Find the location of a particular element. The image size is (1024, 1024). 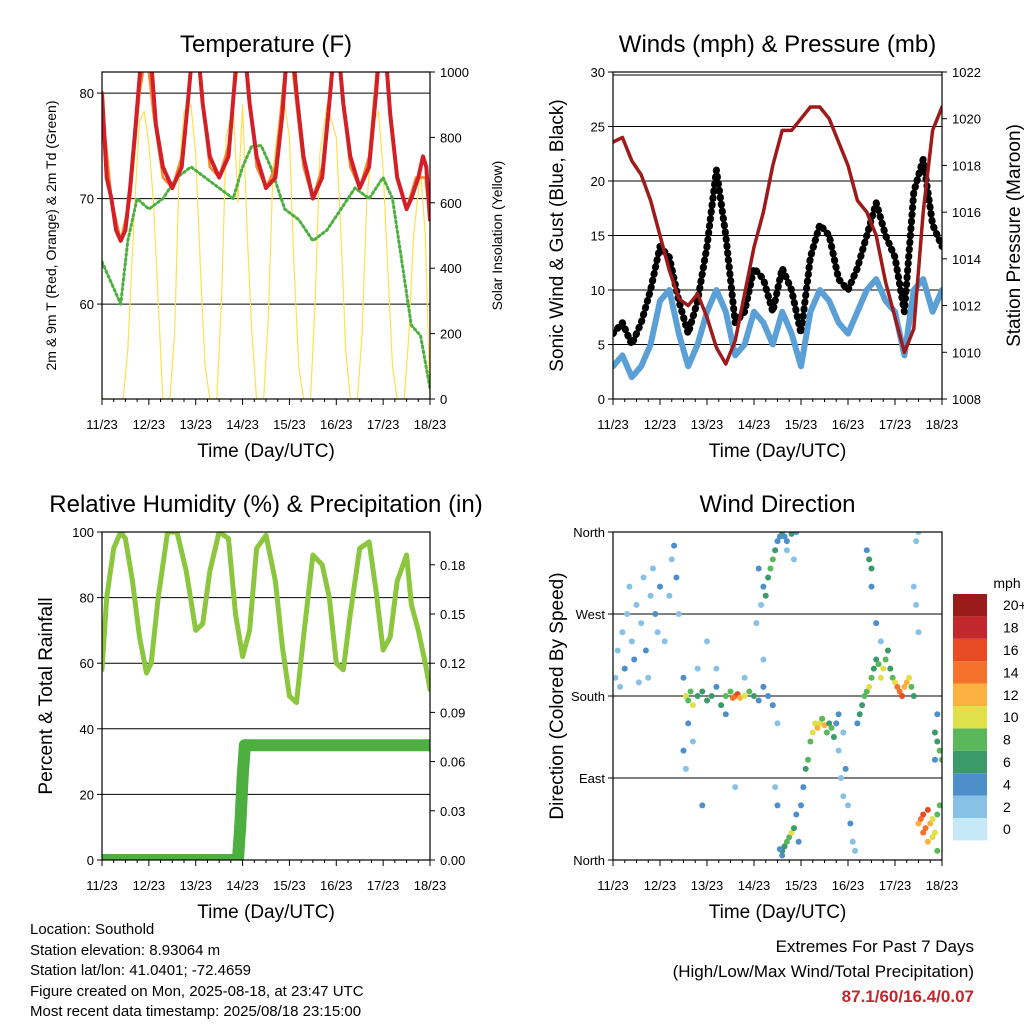

wind_direction-xtick-label: 17/23 is located at coordinates (895, 885).